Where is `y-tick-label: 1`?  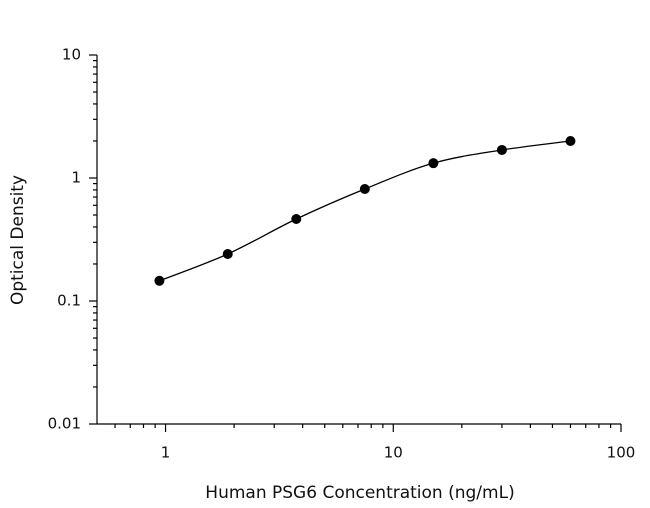
y-tick-label: 1 is located at coordinates (76, 178).